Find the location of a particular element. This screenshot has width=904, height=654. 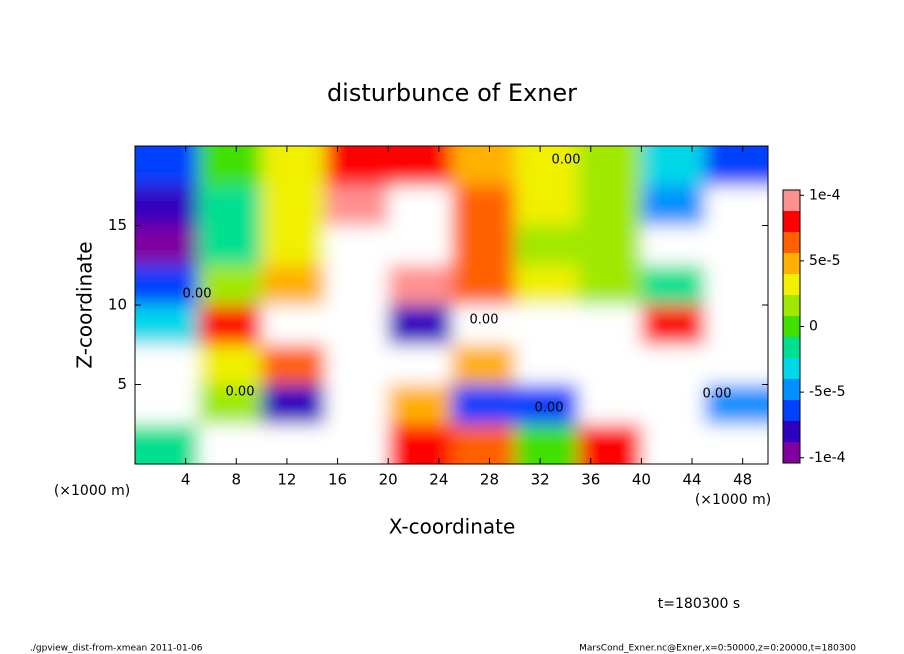

x-tick-label: 16 is located at coordinates (337, 480).